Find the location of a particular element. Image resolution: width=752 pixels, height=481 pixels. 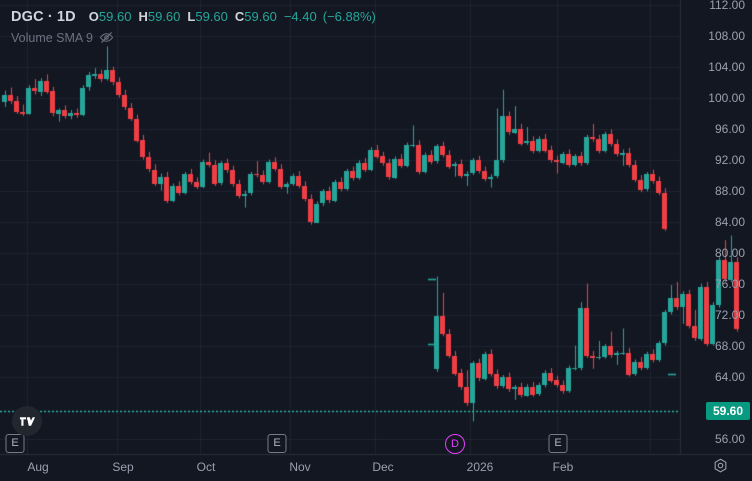

time-tick: 2026 is located at coordinates (480, 467).